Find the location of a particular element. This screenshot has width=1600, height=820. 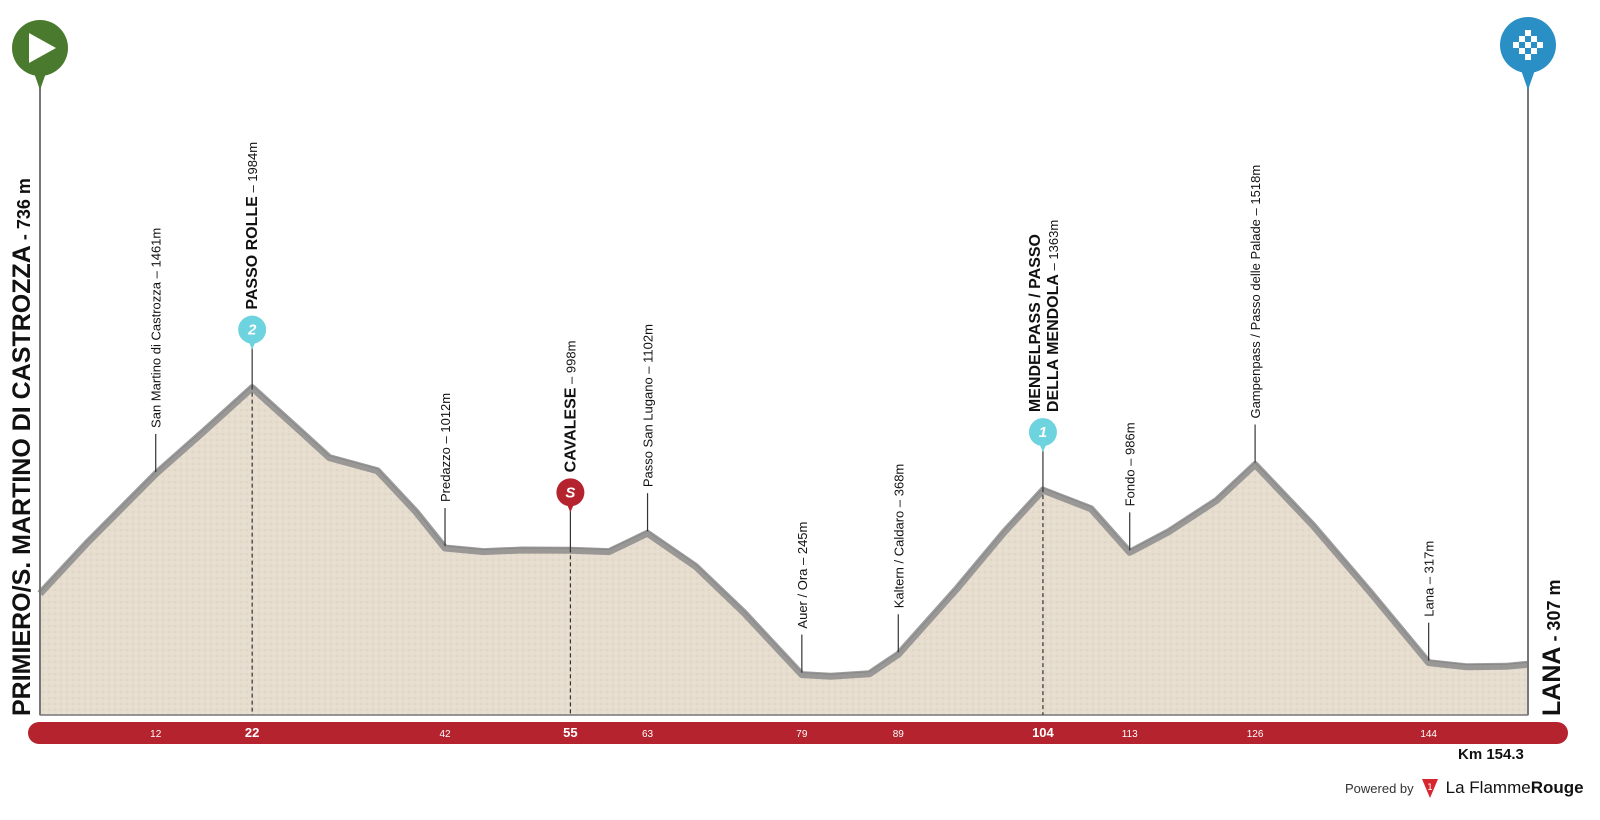

point-label: Kaltern / Caldaro – 368m is located at coordinates (898, 536).